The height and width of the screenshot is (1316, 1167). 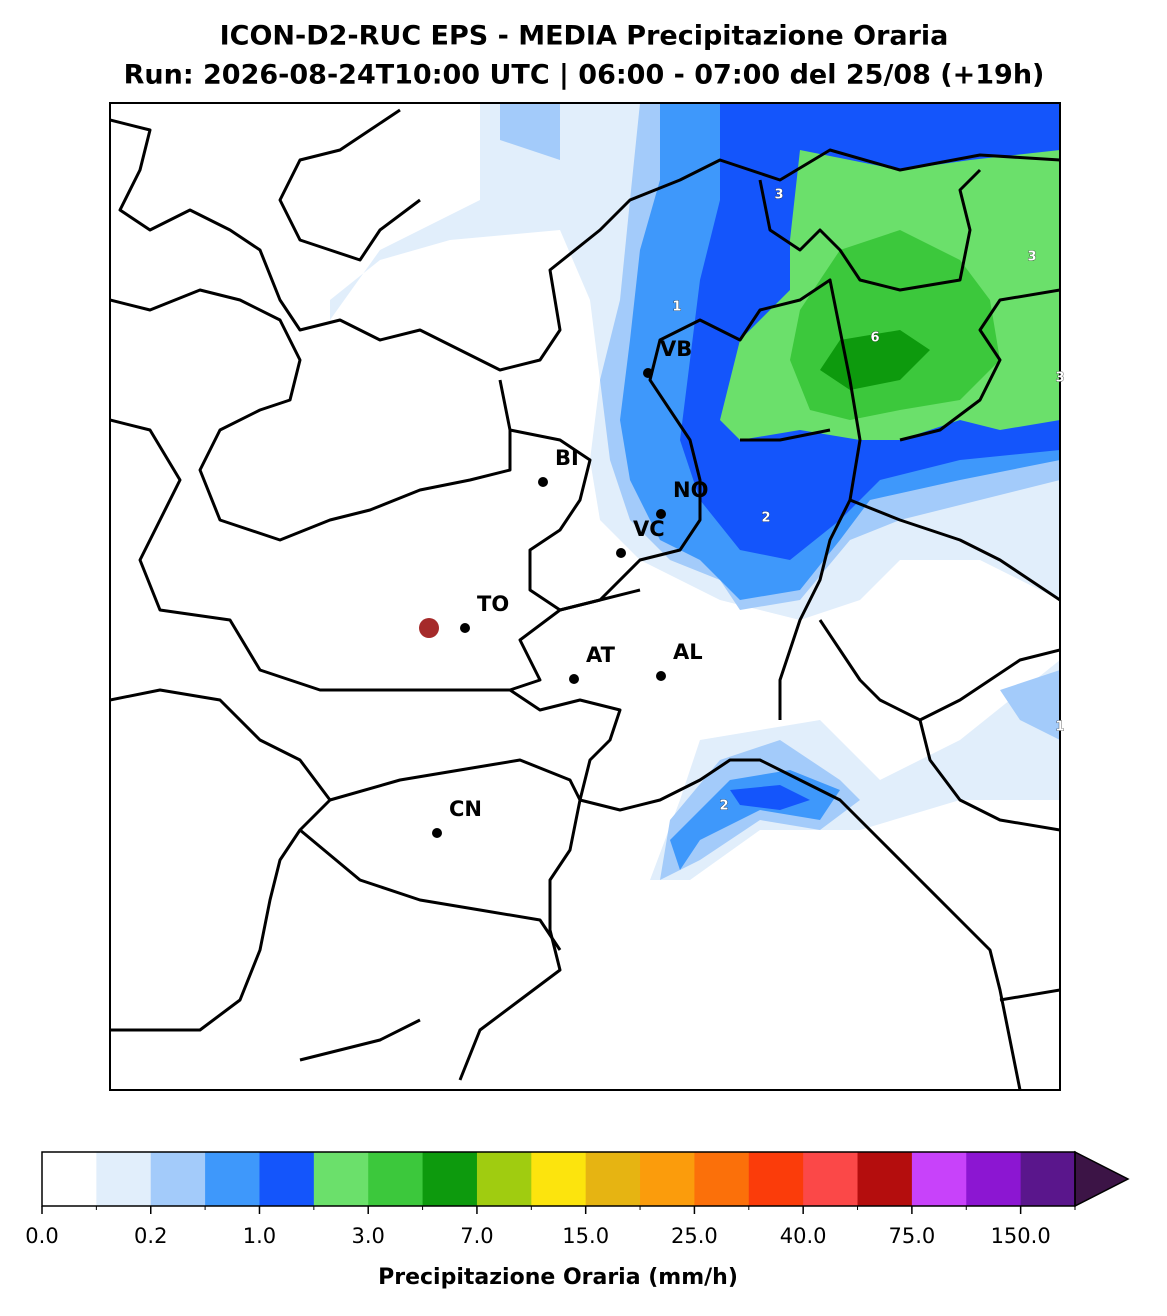 What do you see at coordinates (690, 490) in the screenshot?
I see `city-label: NO` at bounding box center [690, 490].